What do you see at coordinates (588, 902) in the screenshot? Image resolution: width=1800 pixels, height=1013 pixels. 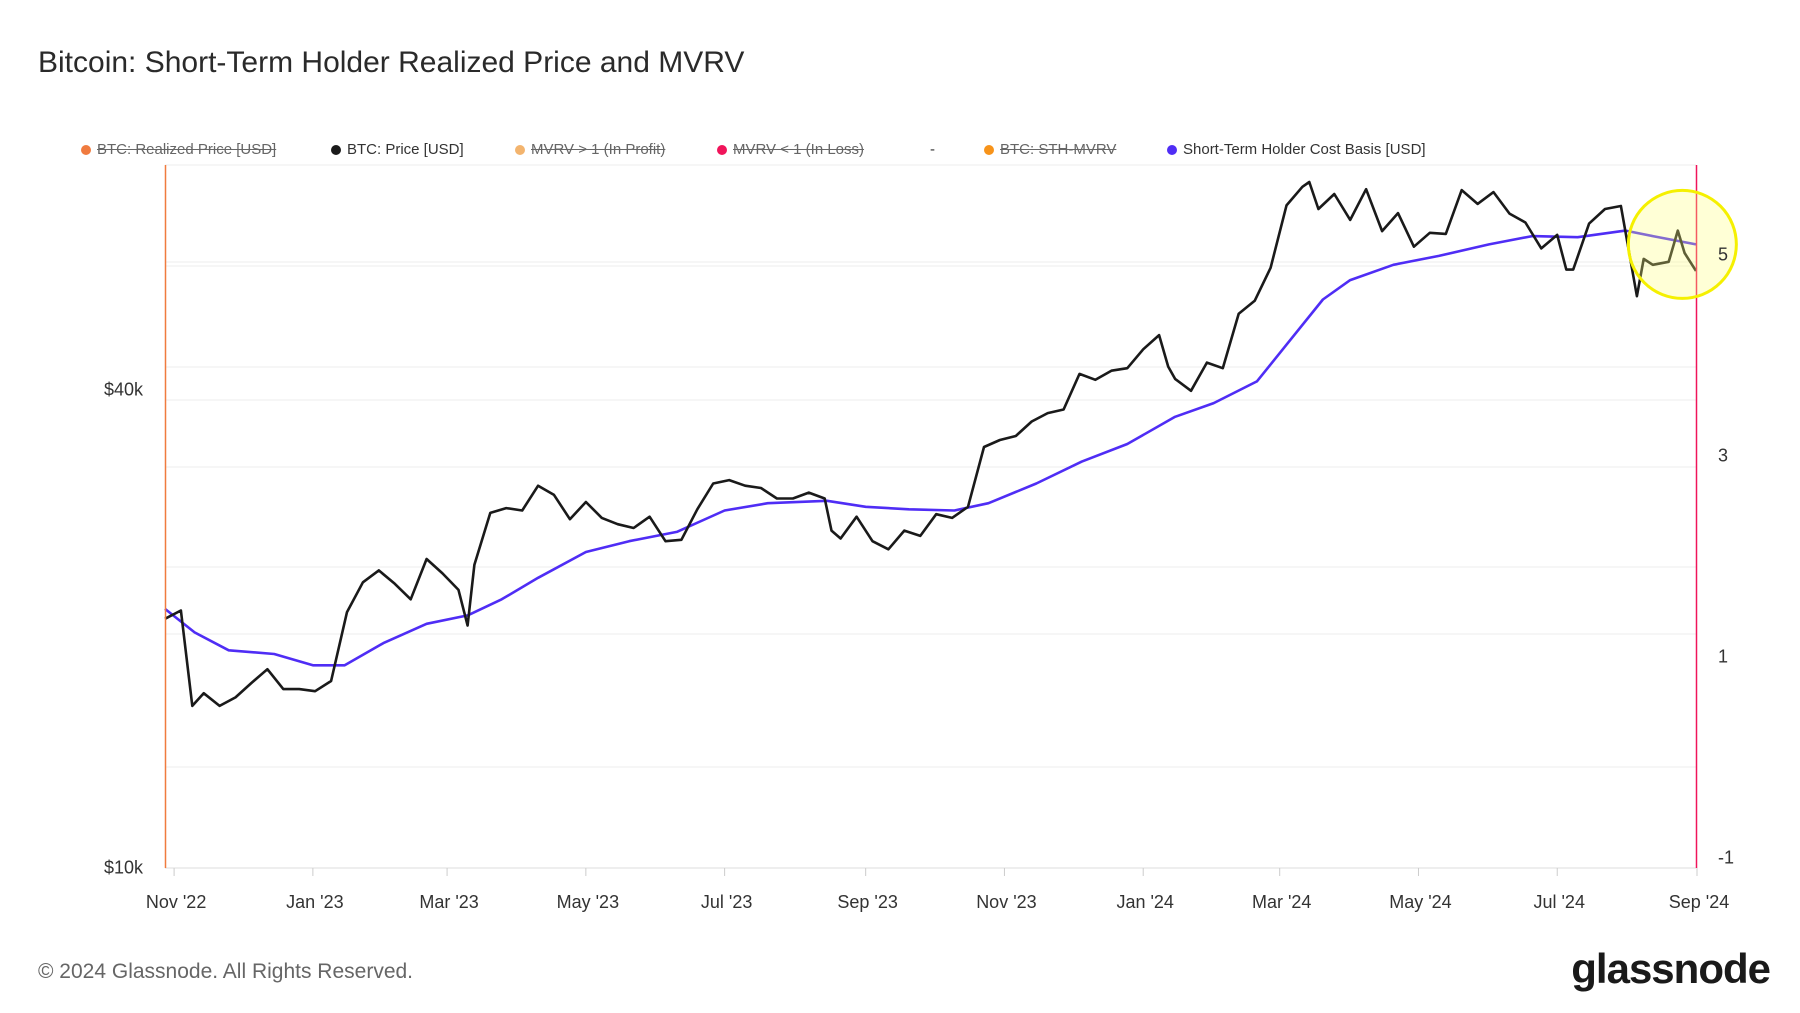 I see `x-tick-label: May '23` at bounding box center [588, 902].